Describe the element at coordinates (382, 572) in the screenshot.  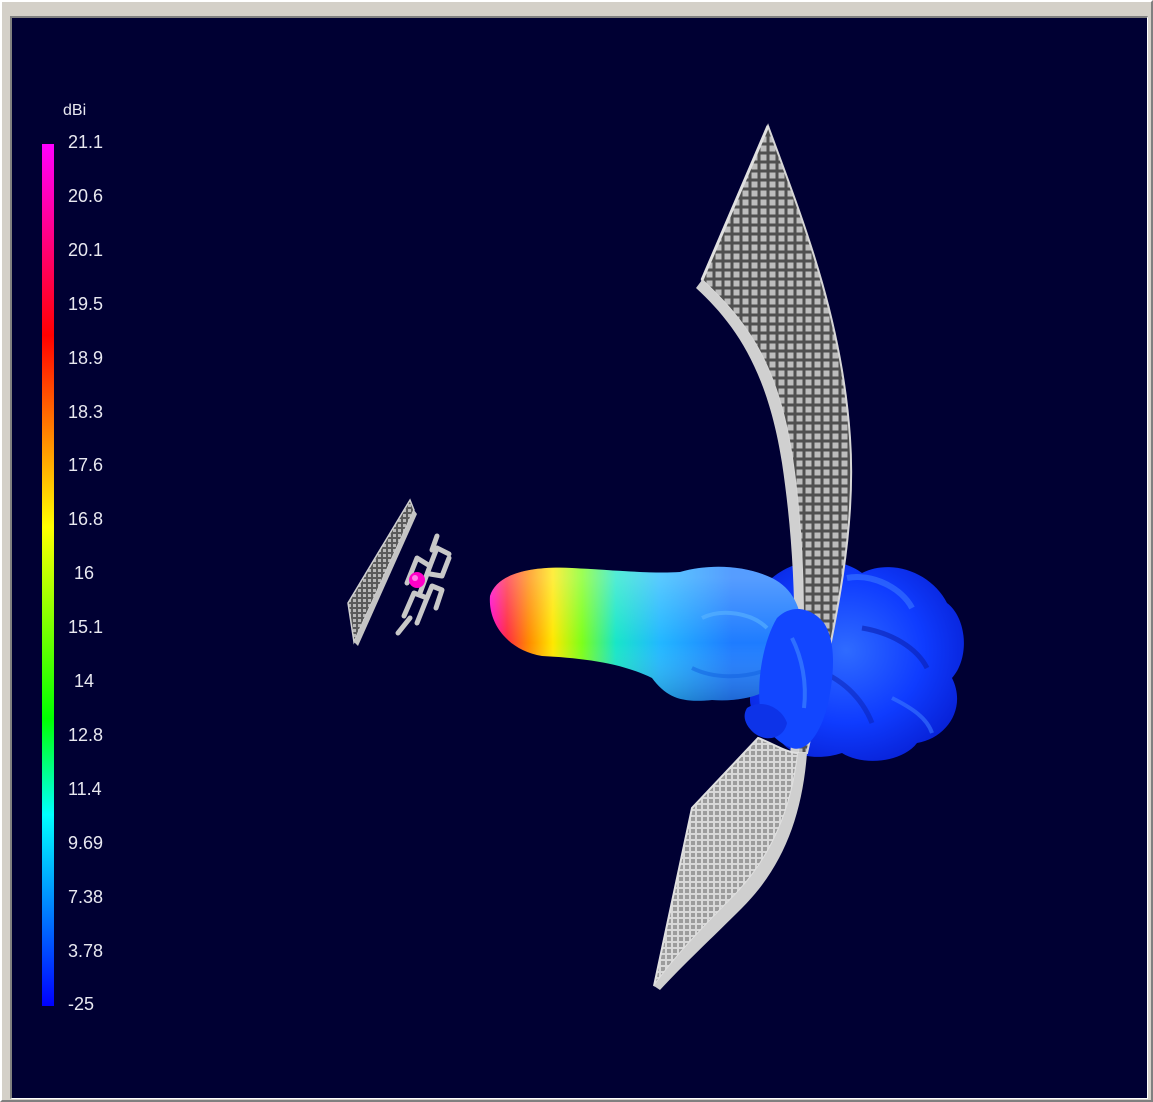
I see `sub-reflector` at that location.